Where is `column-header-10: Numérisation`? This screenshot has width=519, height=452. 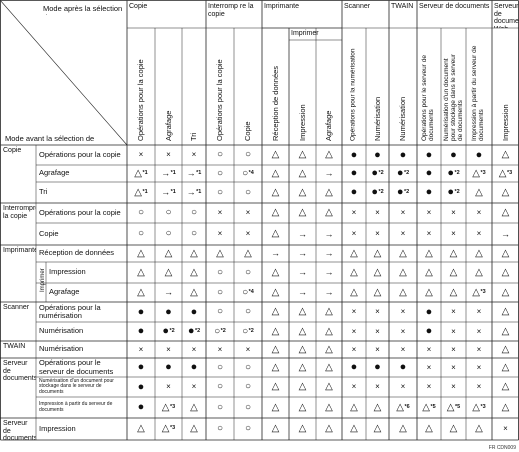
column-header-10: Numérisation is located at coordinates (377, 86).